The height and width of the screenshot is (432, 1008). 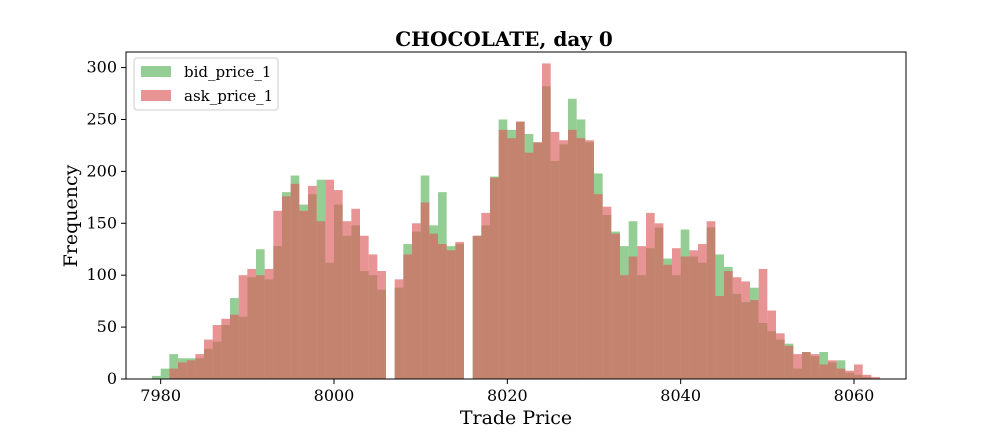 I want to click on chart-title: CHOCOLATE, day 0, so click(x=504, y=39).